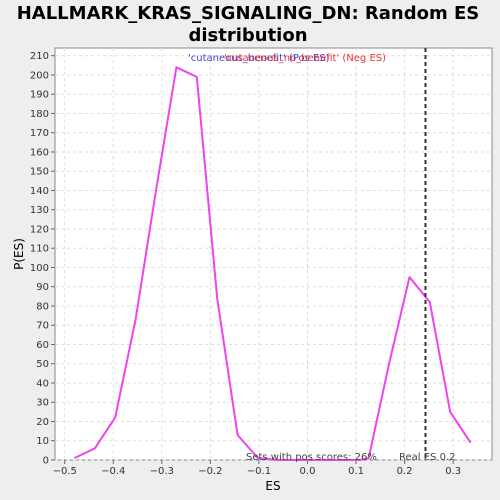 This screenshot has width=500, height=500. What do you see at coordinates (39, 191) in the screenshot?
I see `y-tick-label: 140` at bounding box center [39, 191].